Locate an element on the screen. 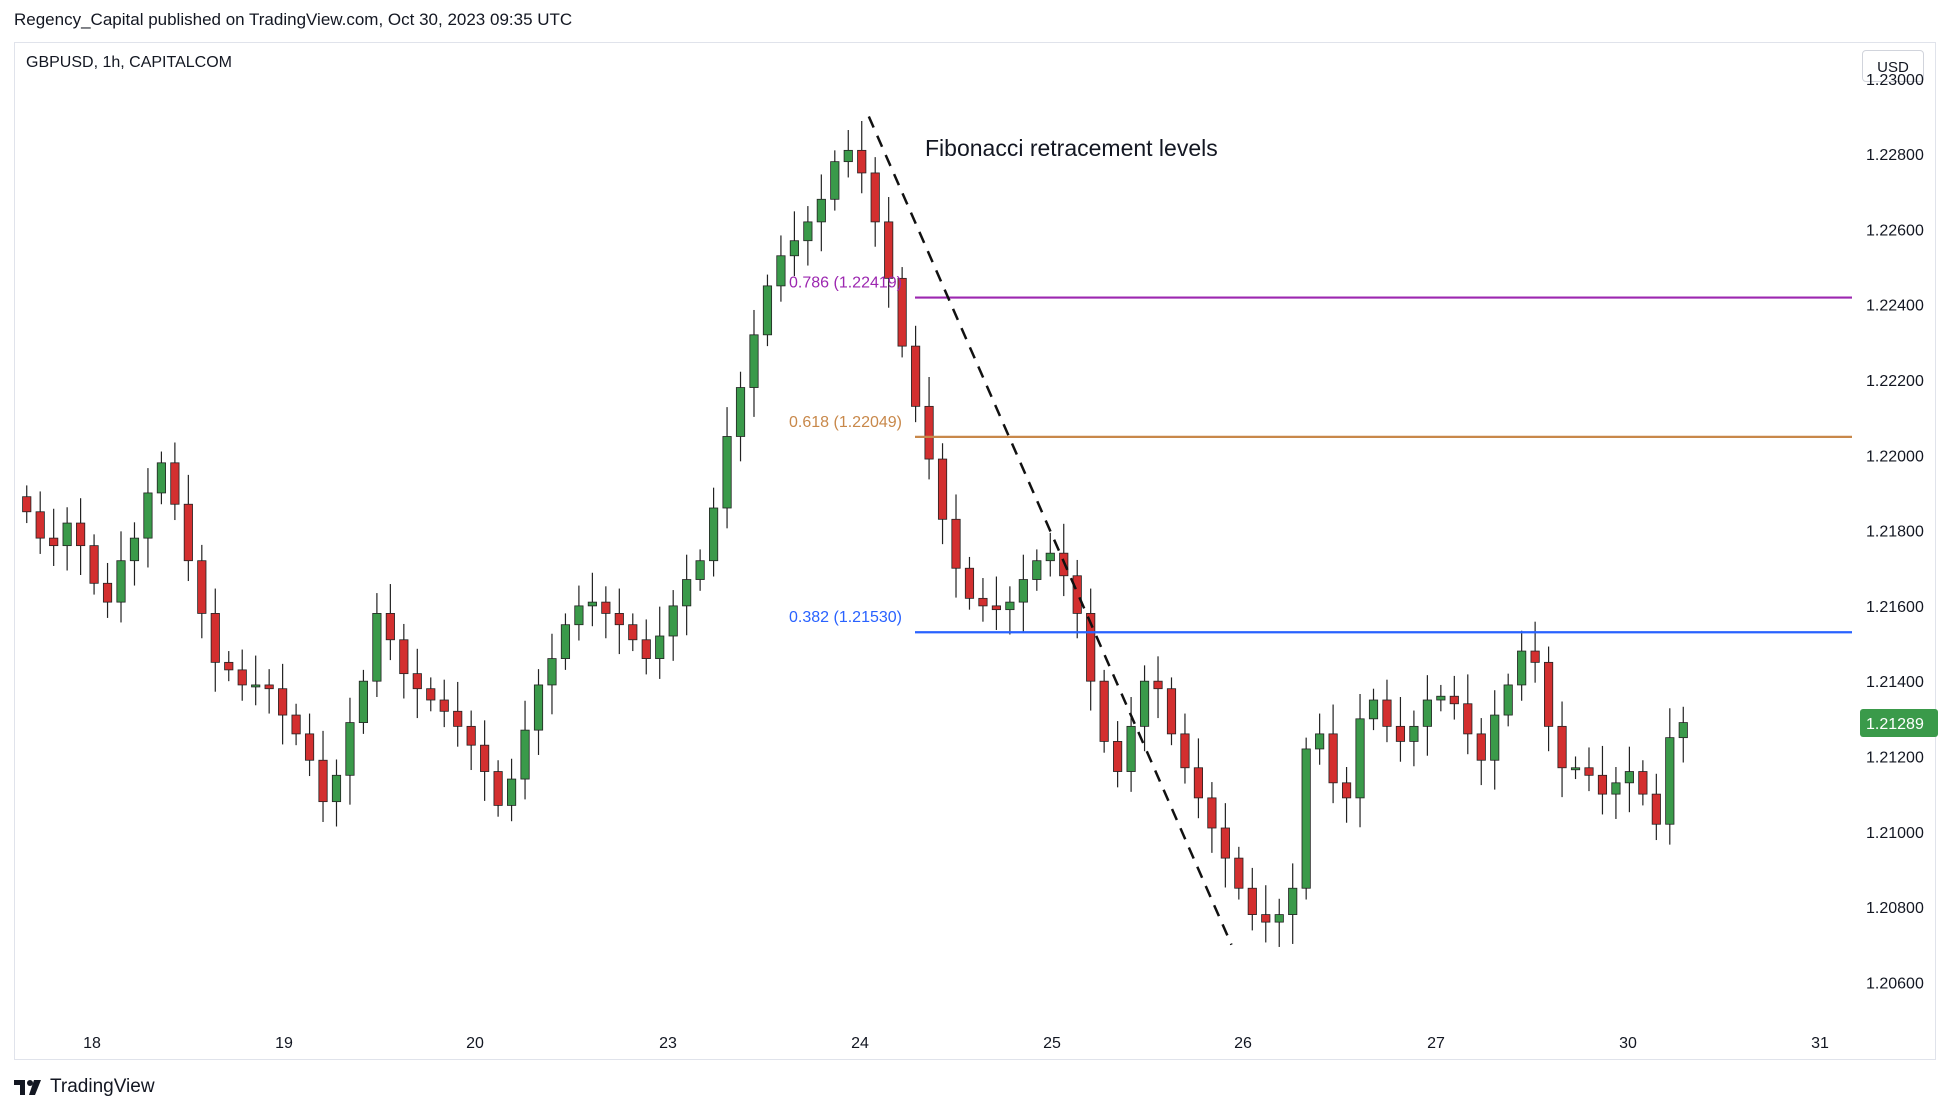  trend-line-layer: Fibonacci retracement levels is located at coordinates (1050, 530).